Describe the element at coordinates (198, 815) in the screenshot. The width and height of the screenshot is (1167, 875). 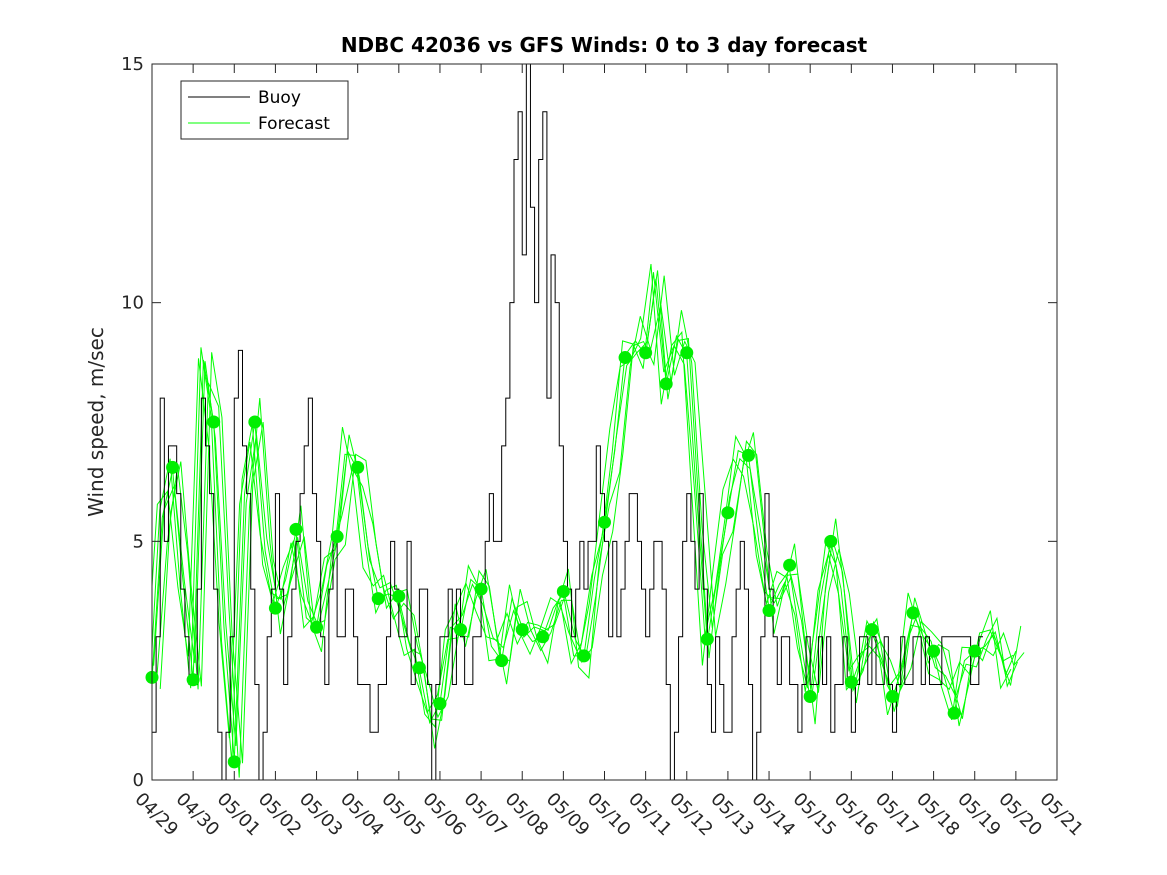
I see `x-tick-label: 04/30` at that location.